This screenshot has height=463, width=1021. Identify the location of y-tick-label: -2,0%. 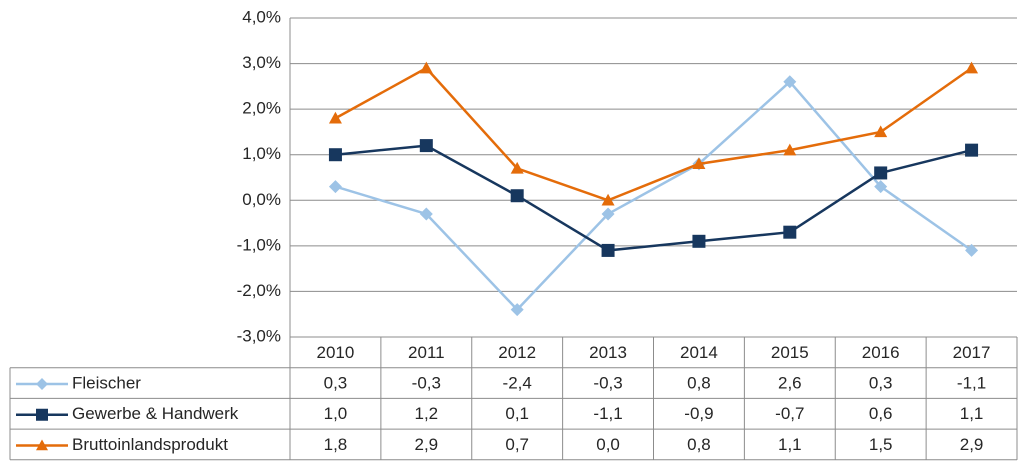
(259, 290).